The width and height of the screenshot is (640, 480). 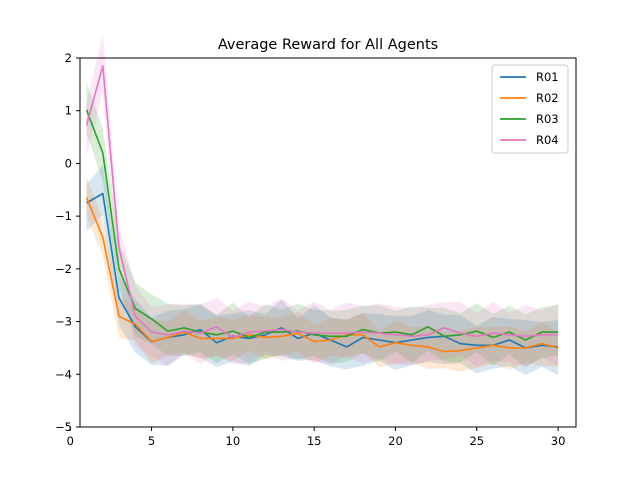 I want to click on chart-title: Average Reward for All Agents, so click(x=328, y=45).